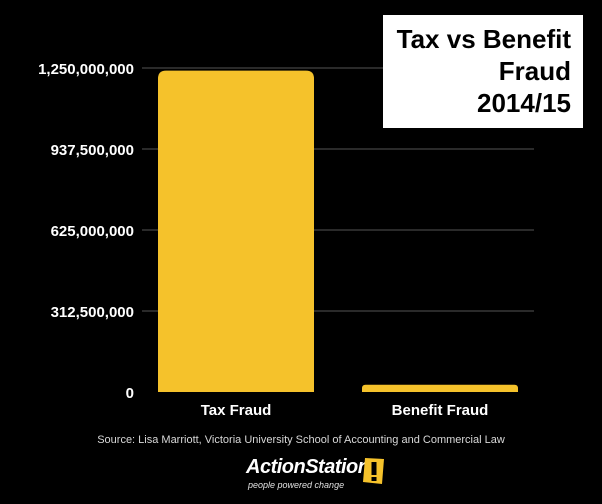  Describe the element at coordinates (483, 71) in the screenshot. I see `chart-title-box: Tax vs Benefit Fraud 2014/15` at that location.